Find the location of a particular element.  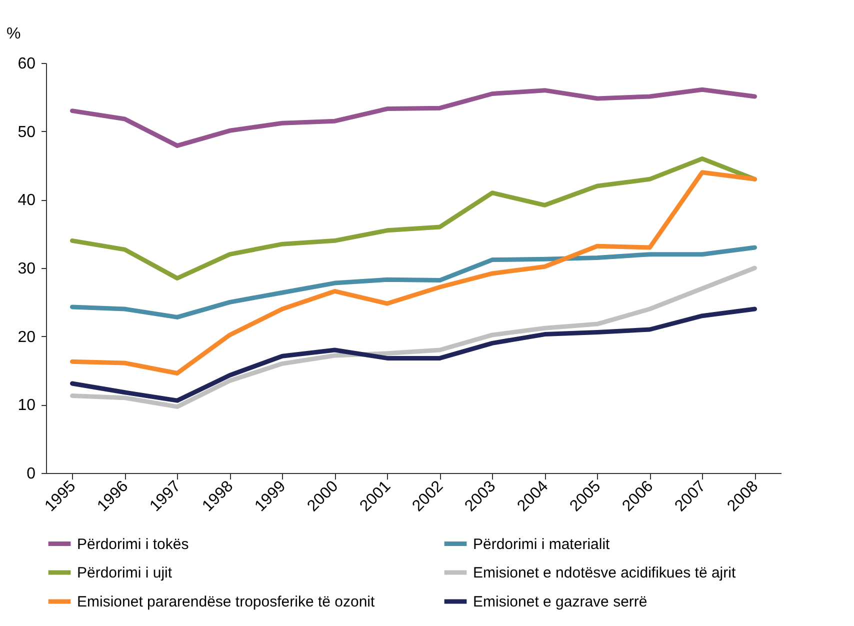

y-tick-label: 20 is located at coordinates (27, 337).